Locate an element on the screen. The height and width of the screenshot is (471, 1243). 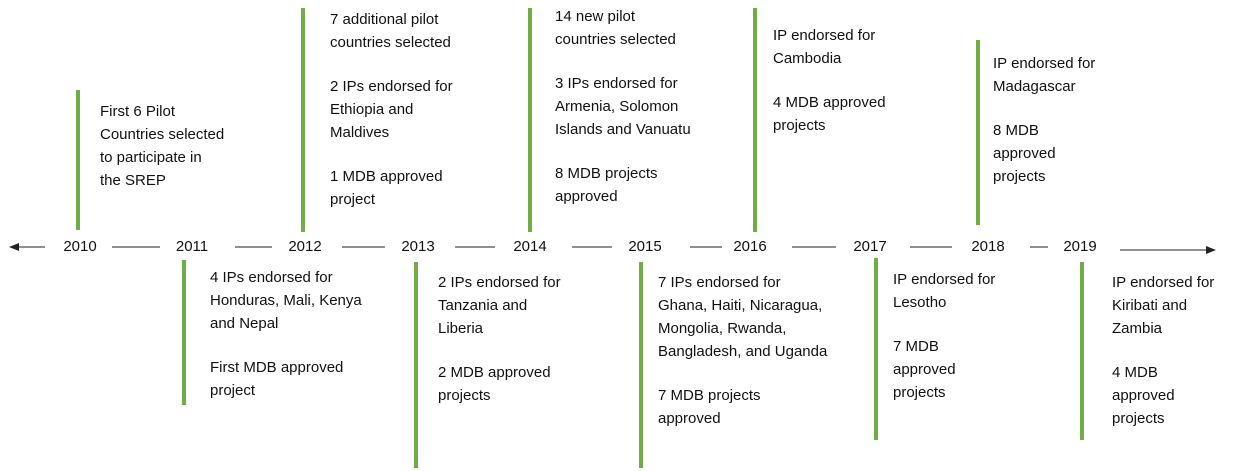
year-label: 2010 is located at coordinates (79, 246).